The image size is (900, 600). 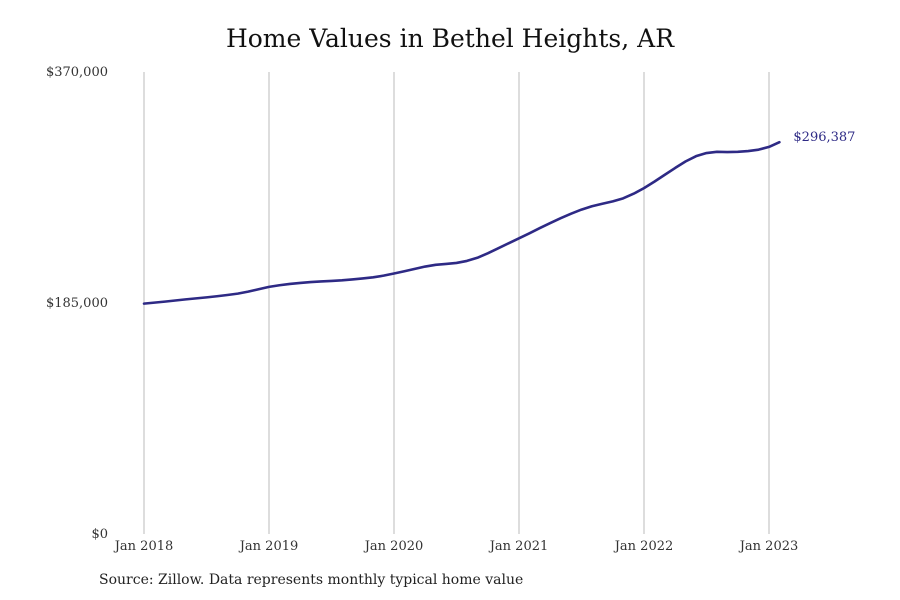 What do you see at coordinates (518, 546) in the screenshot?
I see `x-tick-label: Jan 2021` at bounding box center [518, 546].